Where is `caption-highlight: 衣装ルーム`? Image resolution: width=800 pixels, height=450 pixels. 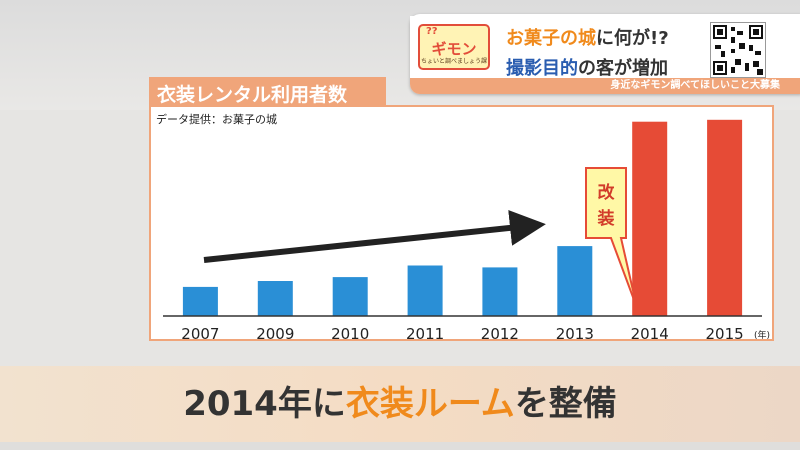
caption-highlight: 衣装ルーム is located at coordinates (430, 404).